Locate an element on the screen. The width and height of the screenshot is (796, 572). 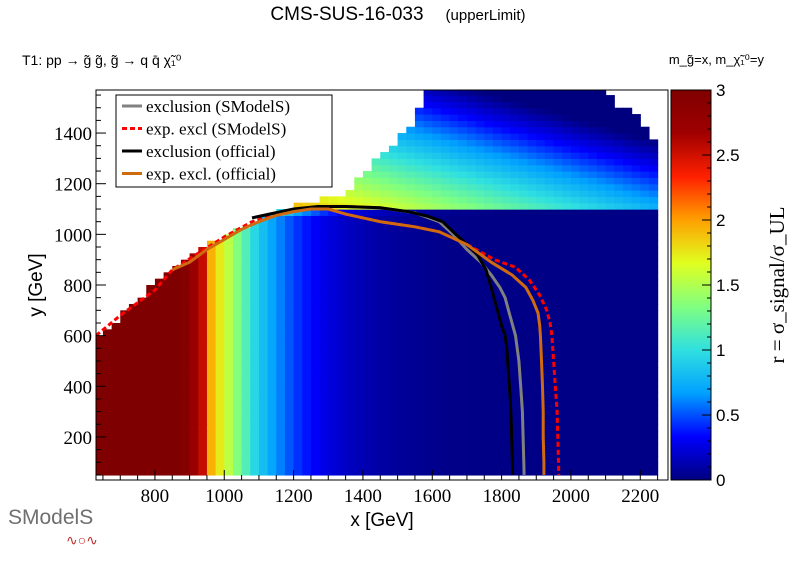
process-label: T1: pp → g̃ g̃, g̃ → q q̄ χ̃₁⁰ is located at coordinates (102, 60).